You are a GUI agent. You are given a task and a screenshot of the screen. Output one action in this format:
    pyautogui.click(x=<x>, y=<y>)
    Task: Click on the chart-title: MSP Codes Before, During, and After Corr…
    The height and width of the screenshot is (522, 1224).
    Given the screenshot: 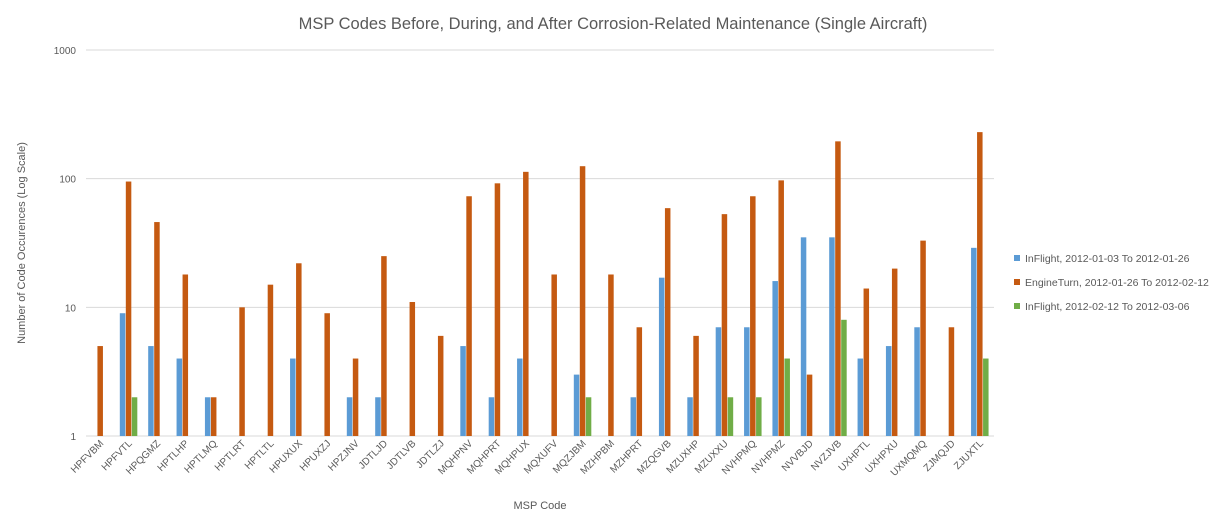 What is the action you would take?
    pyautogui.click(x=613, y=24)
    